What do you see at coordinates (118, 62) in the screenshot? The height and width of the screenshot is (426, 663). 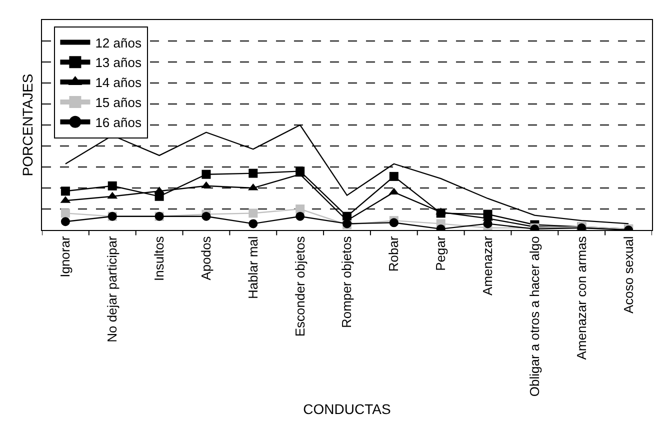 I see `legend-label: 13 años` at bounding box center [118, 62].